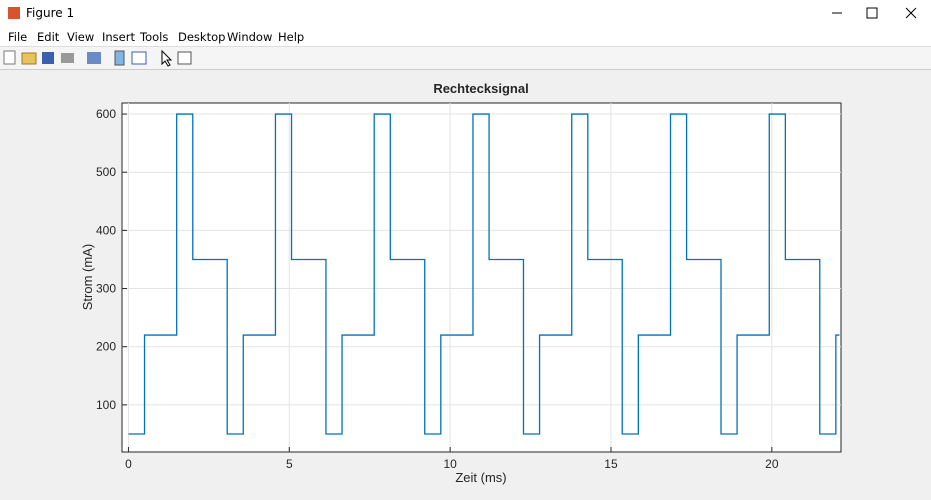 This screenshot has width=931, height=500. Describe the element at coordinates (18, 37) in the screenshot. I see `menu-item: File` at that location.